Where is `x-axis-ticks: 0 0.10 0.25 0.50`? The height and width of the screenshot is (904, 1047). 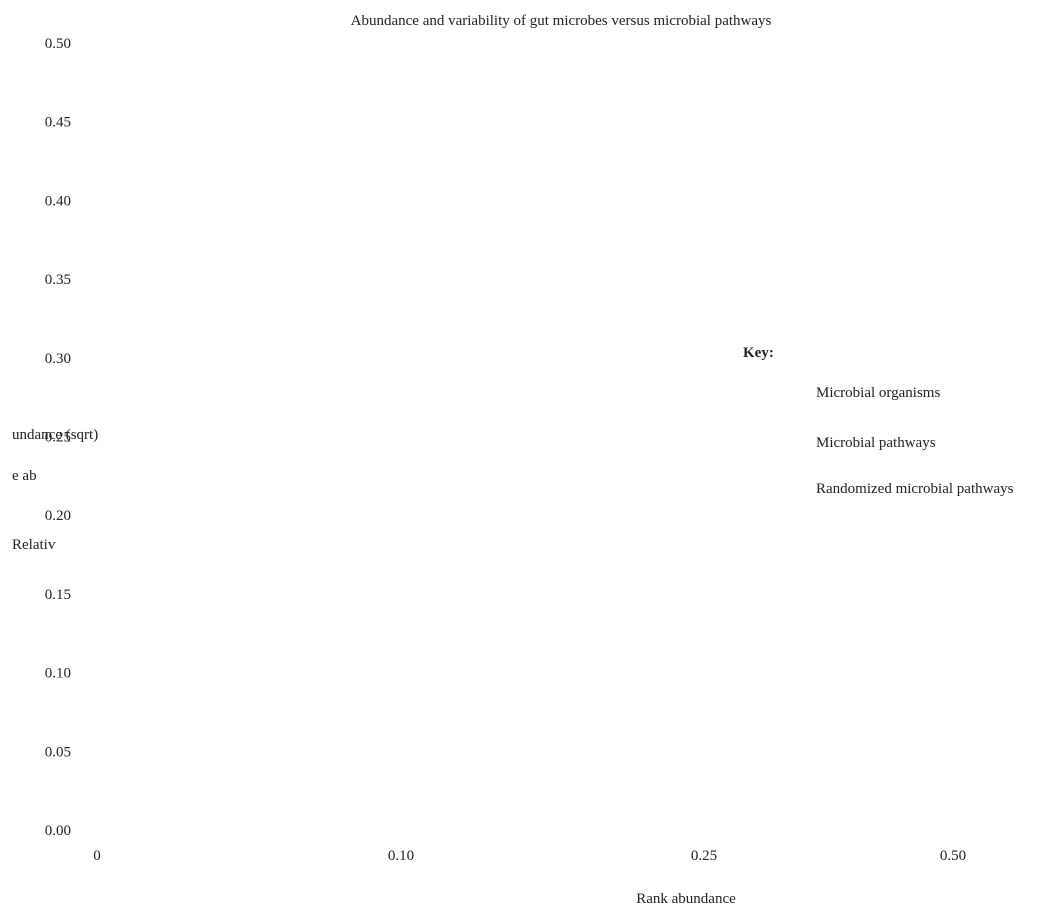 x-axis-ticks: 0 0.10 0.25 0.50 is located at coordinates (529, 856).